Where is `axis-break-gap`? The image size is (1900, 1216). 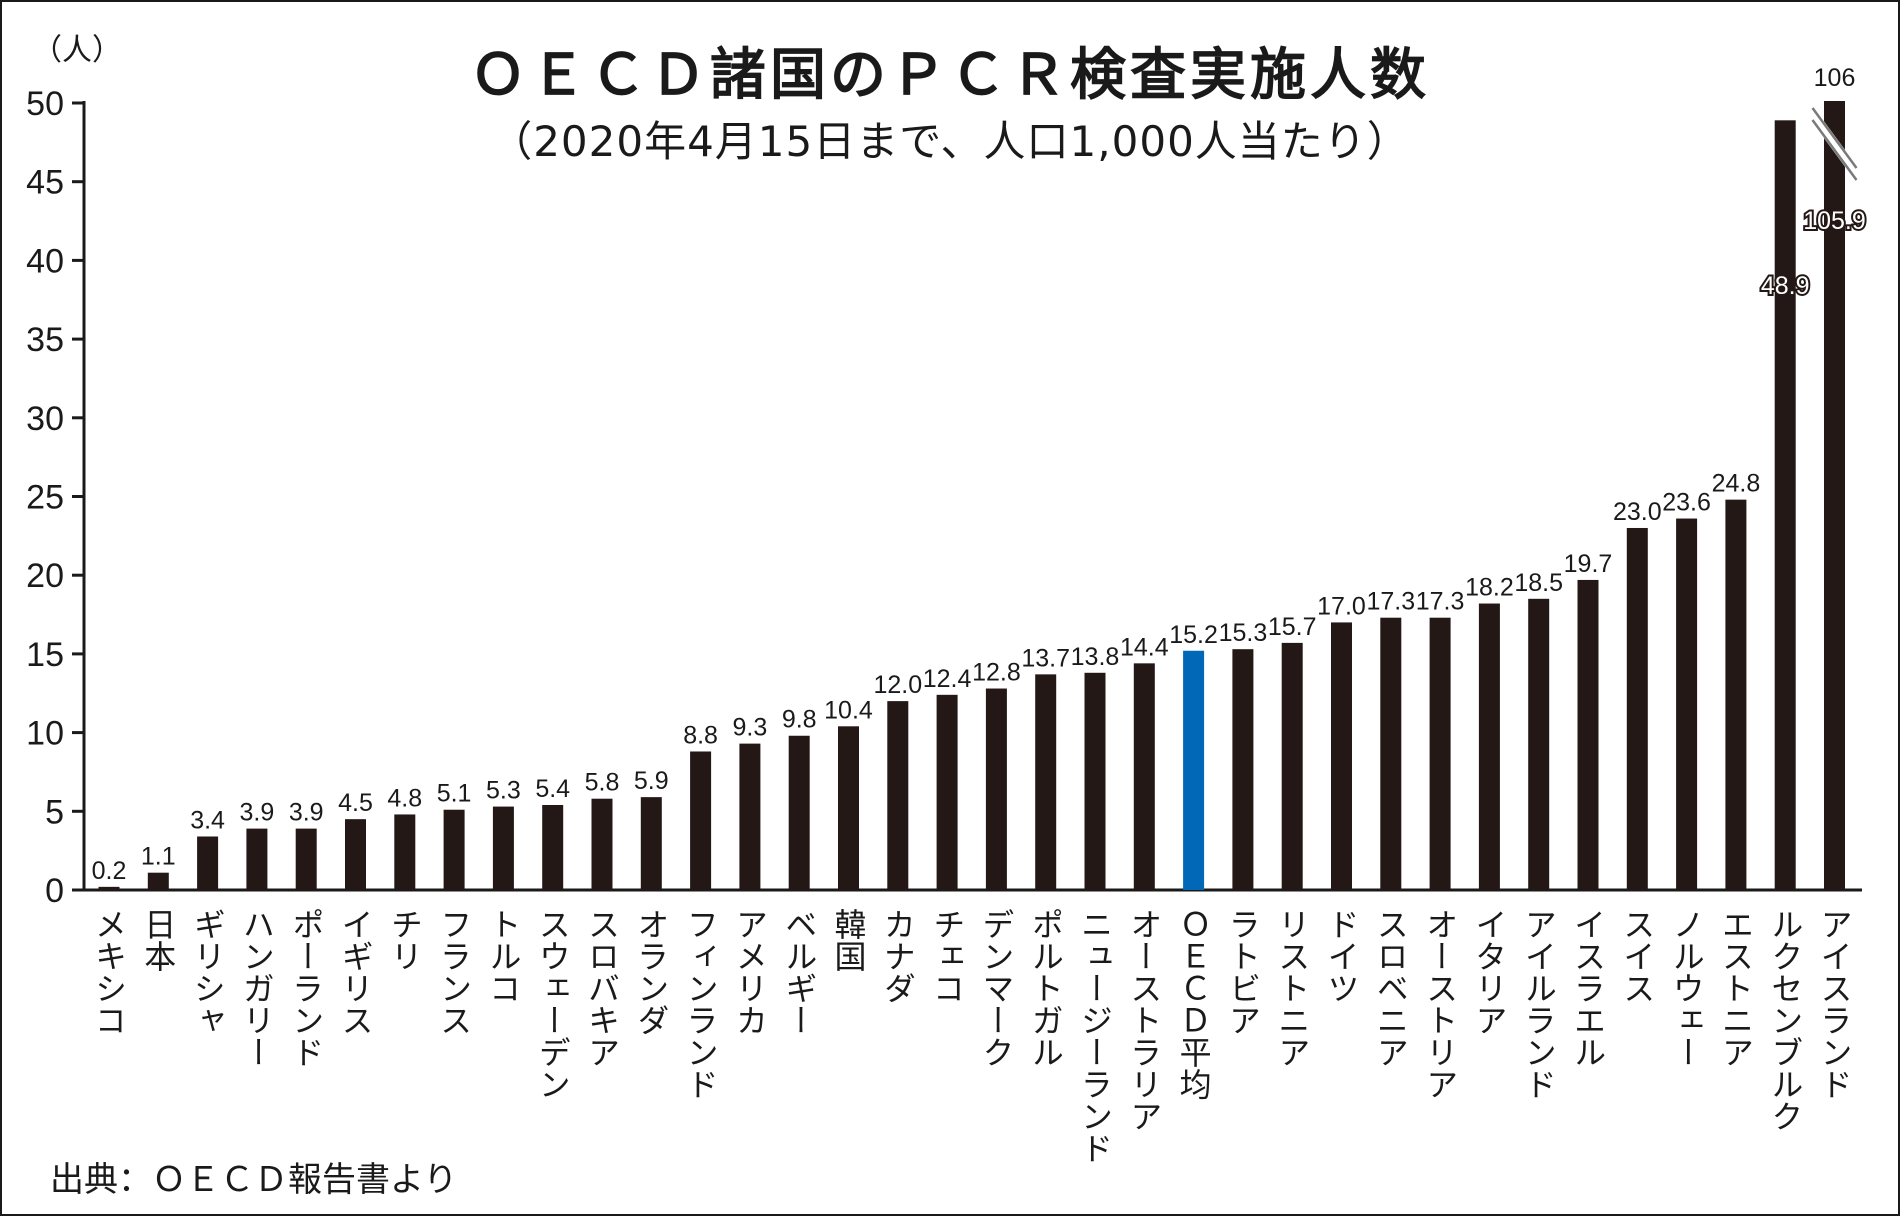 axis-break-gap is located at coordinates (1834, 144).